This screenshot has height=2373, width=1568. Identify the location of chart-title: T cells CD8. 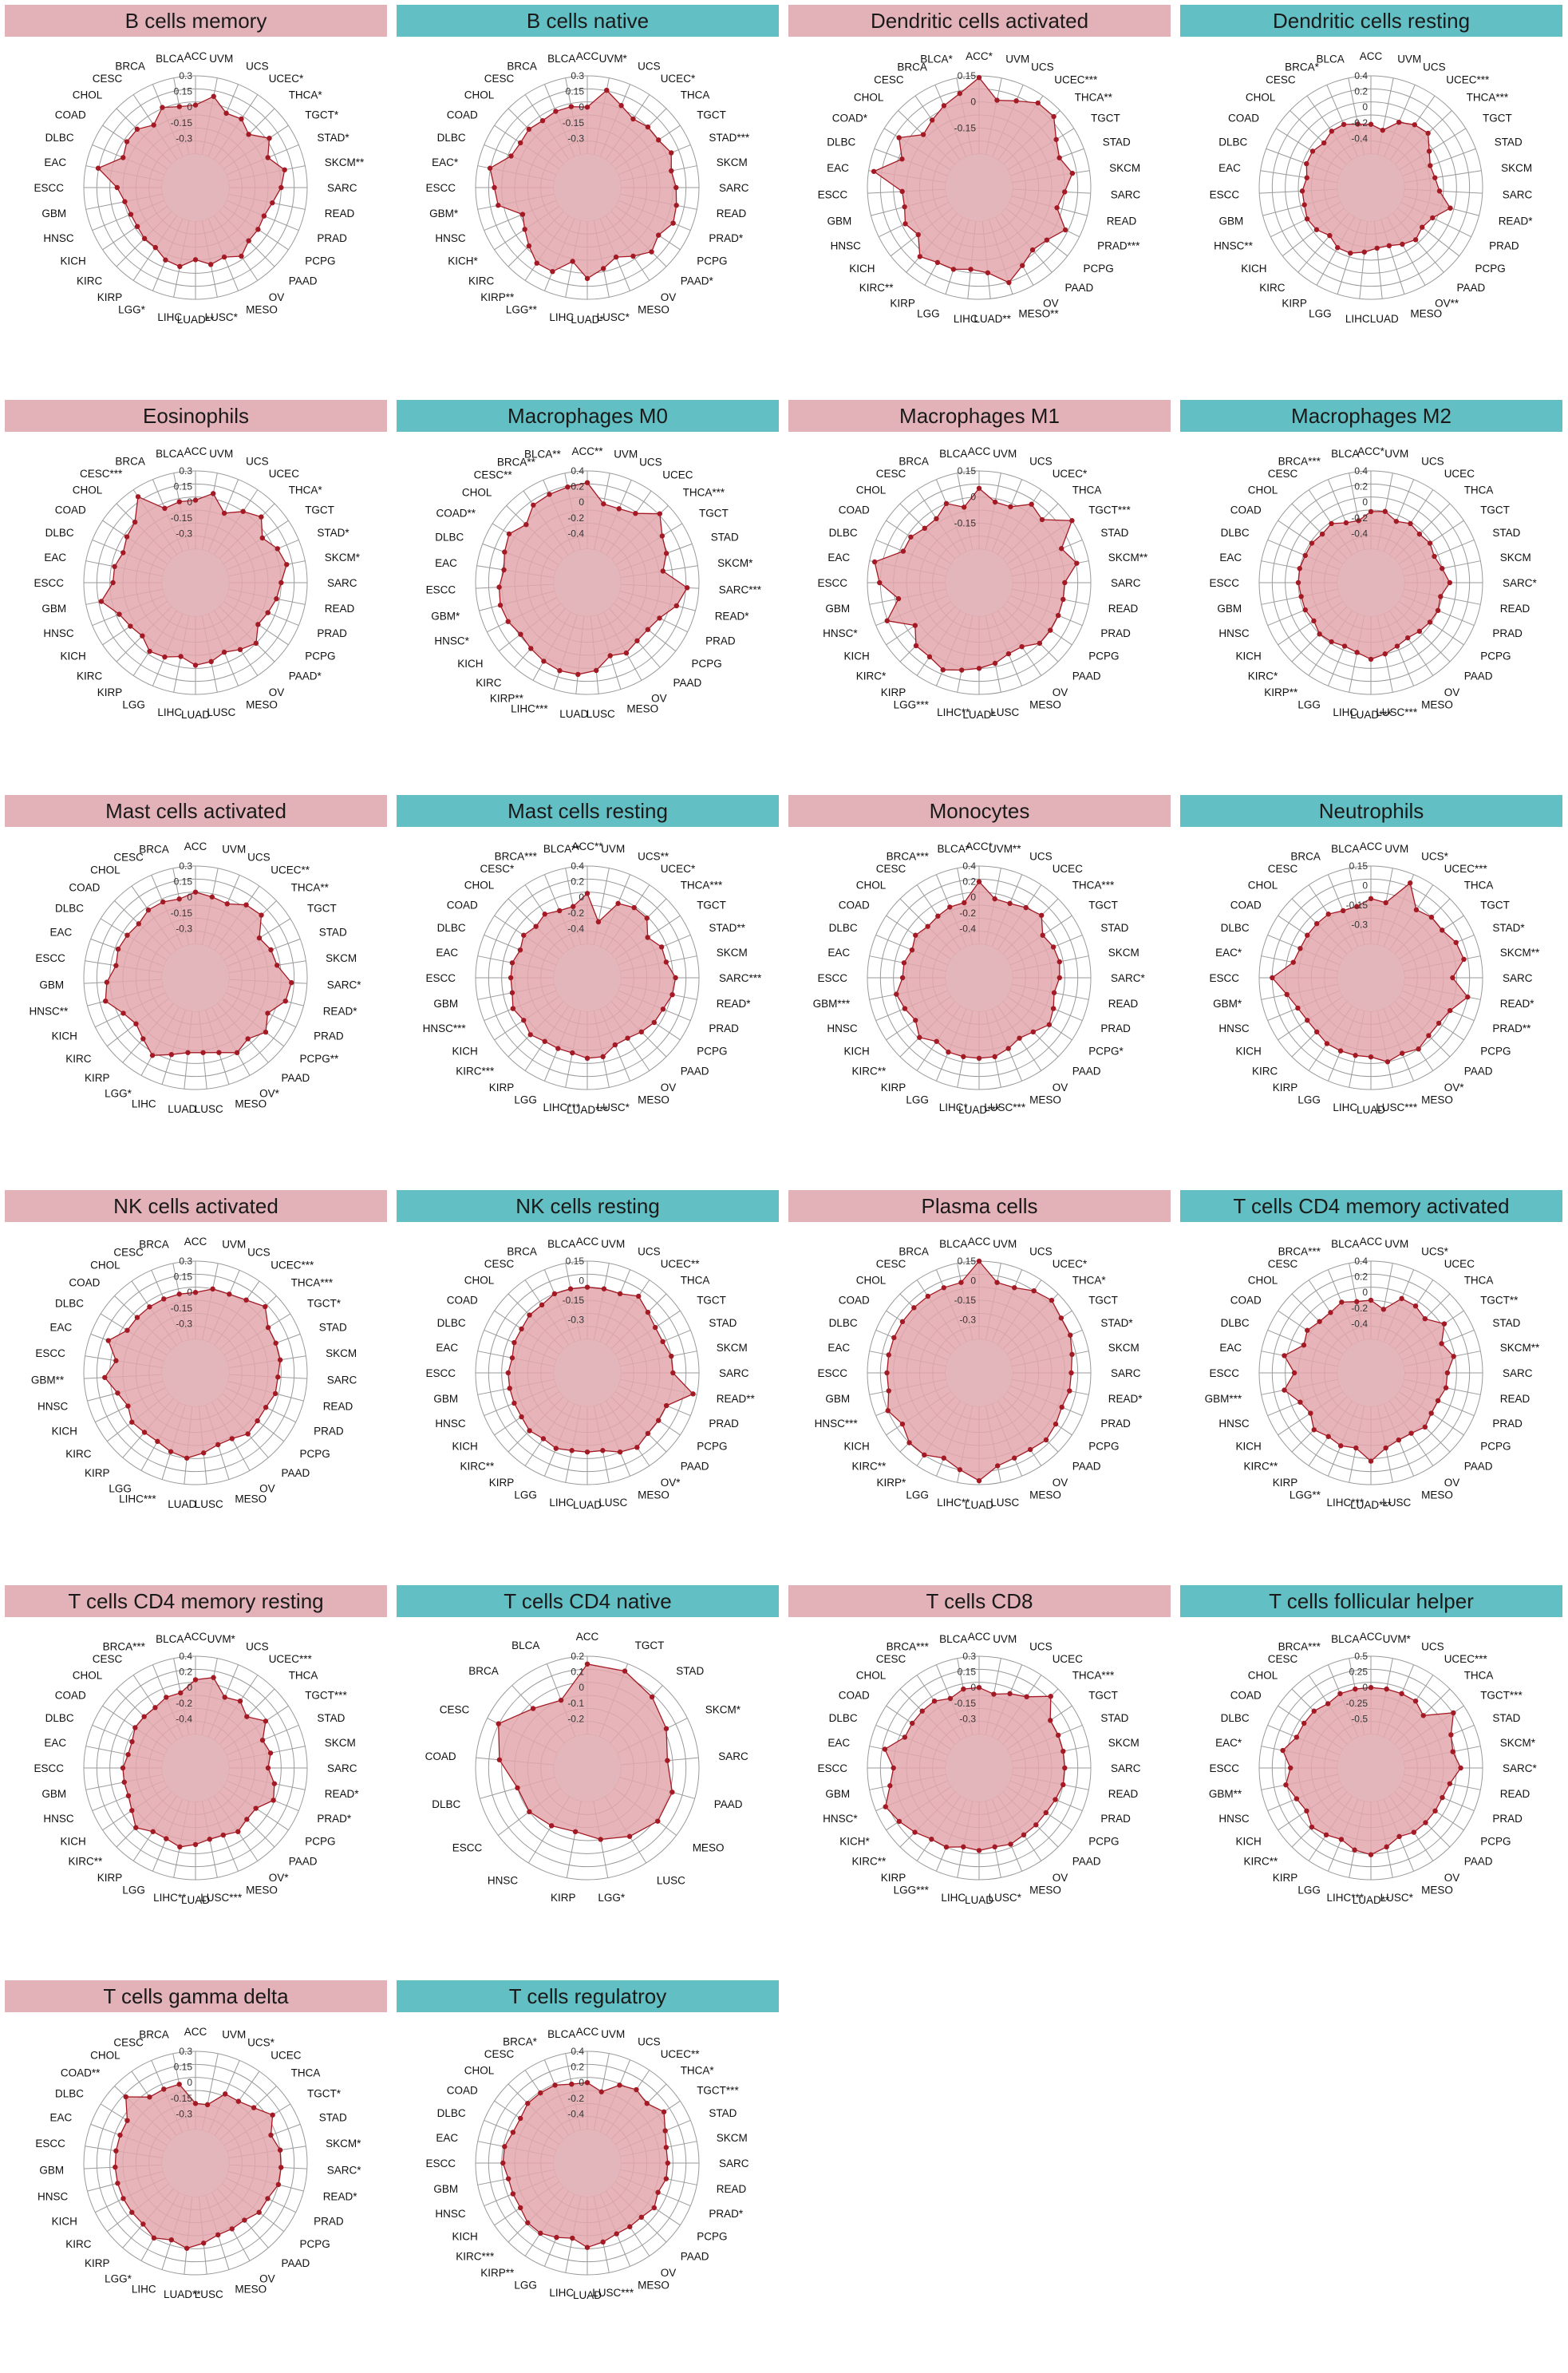
(979, 1601).